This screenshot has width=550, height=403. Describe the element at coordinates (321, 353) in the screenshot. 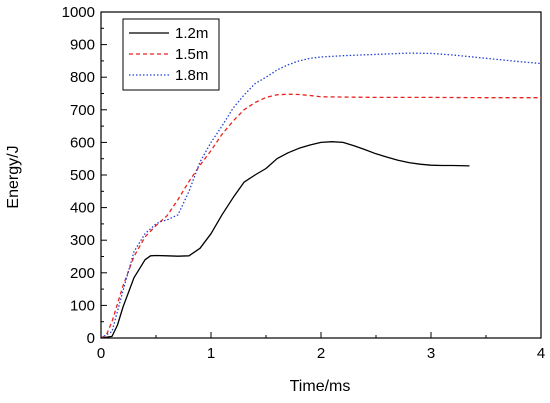

I see `x-tick-label: 2` at that location.